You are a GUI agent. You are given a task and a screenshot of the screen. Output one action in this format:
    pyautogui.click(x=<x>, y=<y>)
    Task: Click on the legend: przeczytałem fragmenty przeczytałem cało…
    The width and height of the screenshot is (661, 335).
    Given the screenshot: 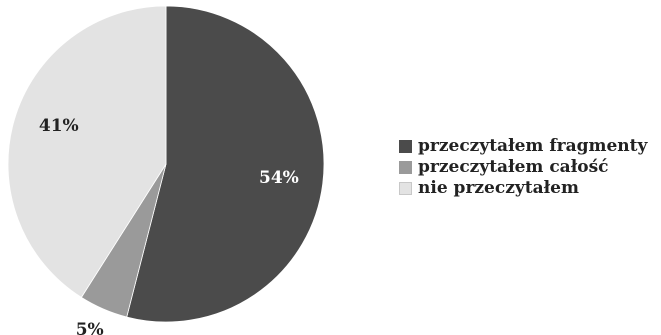 What is the action you would take?
    pyautogui.click(x=523, y=167)
    